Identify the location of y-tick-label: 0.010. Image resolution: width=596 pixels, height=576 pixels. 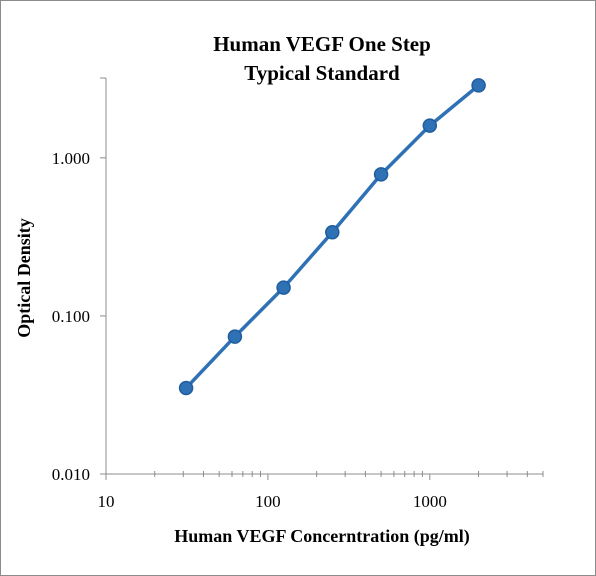
(71, 474).